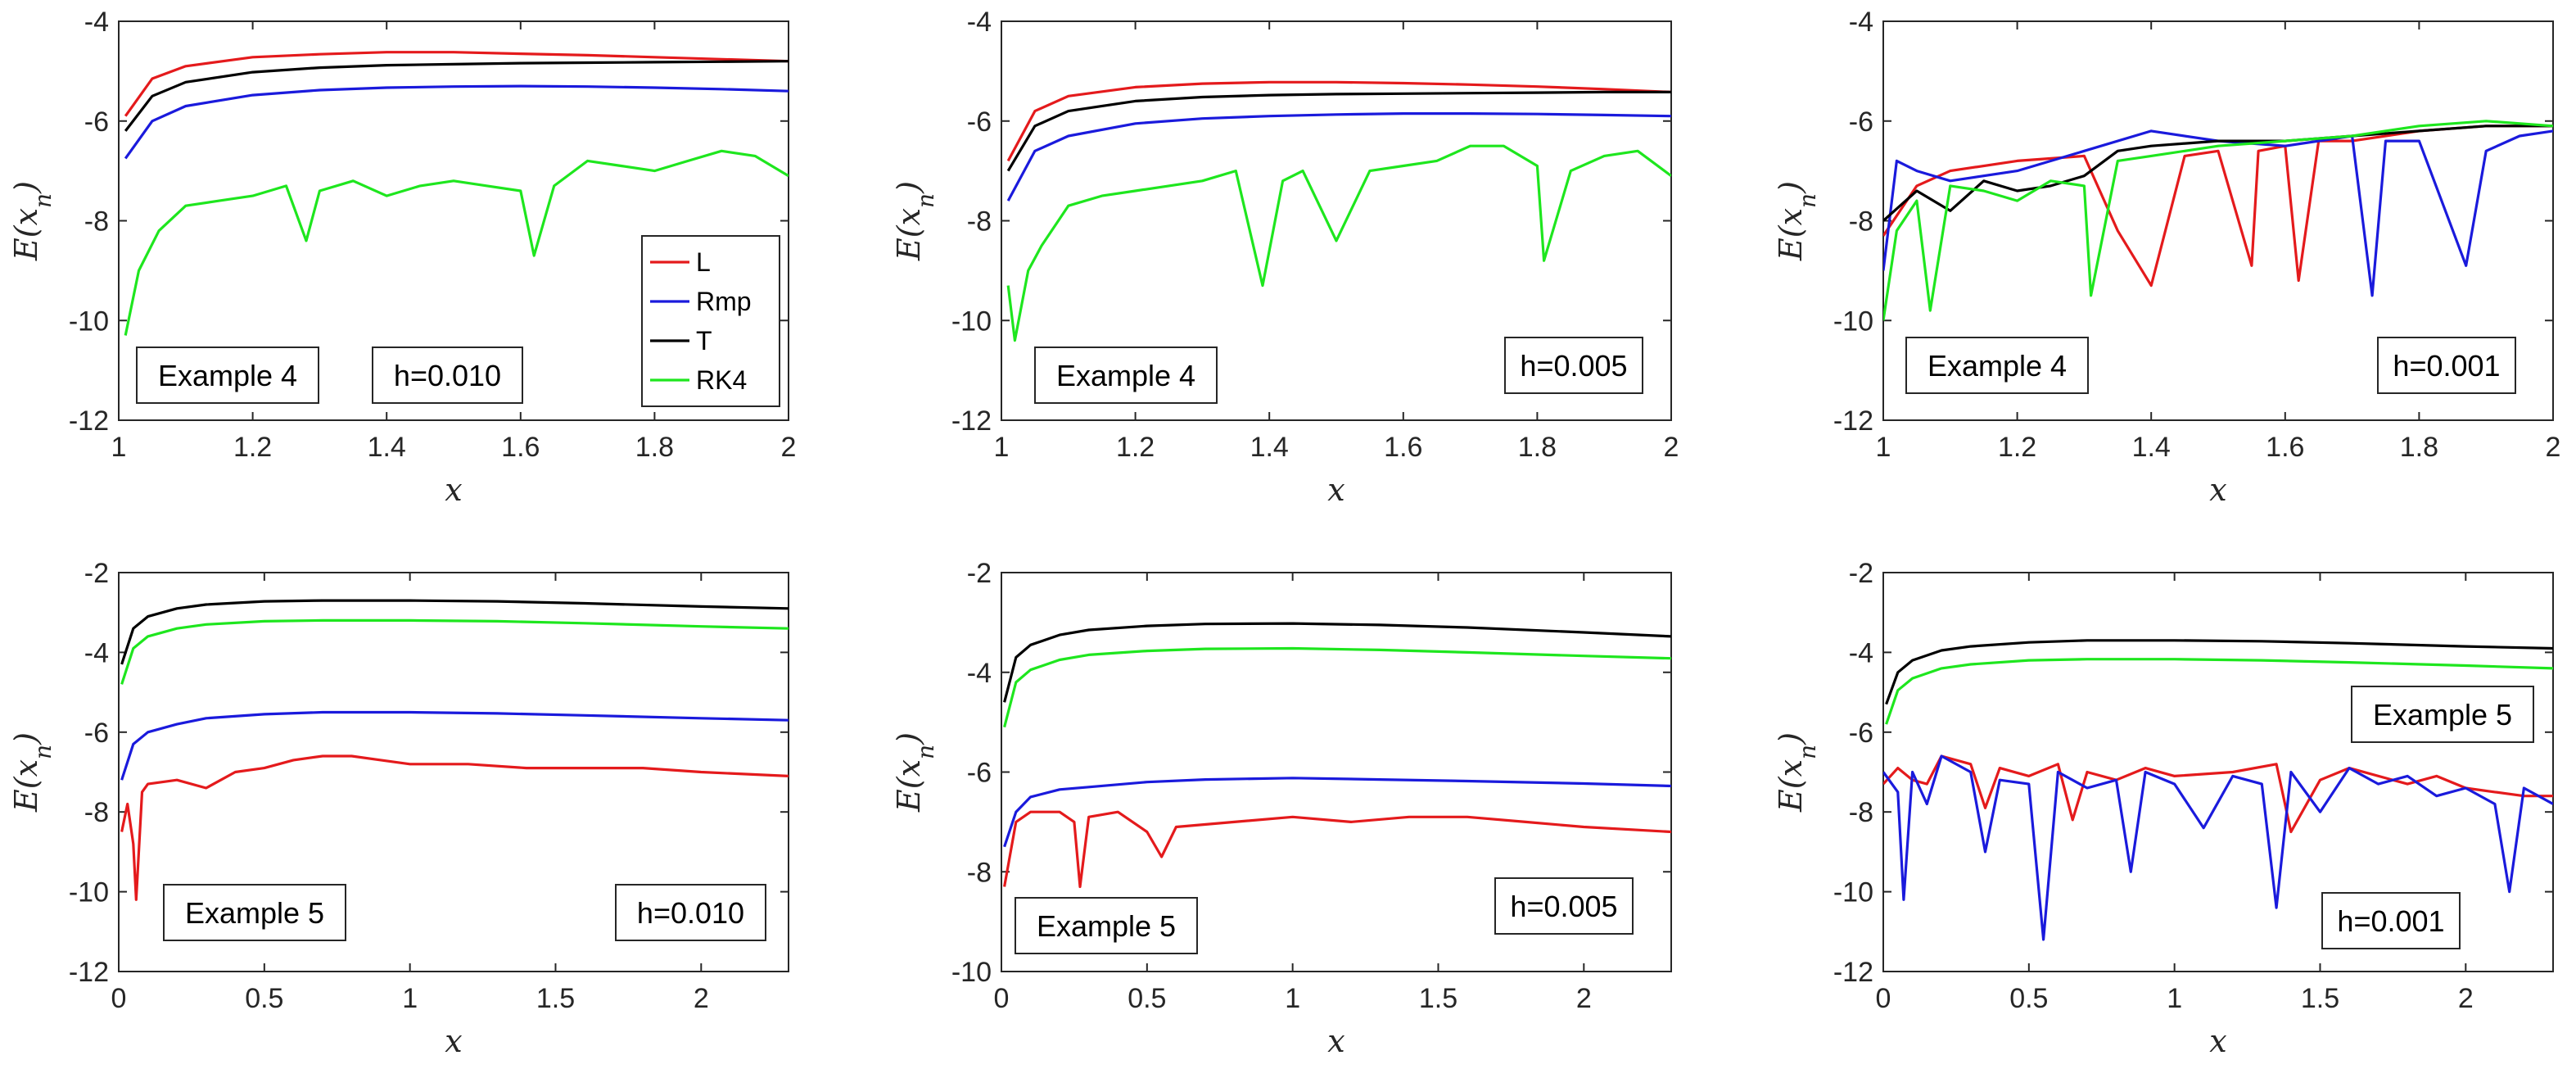 The image size is (2576, 1069). I want to click on y-tick-label: -8, so click(96, 813).